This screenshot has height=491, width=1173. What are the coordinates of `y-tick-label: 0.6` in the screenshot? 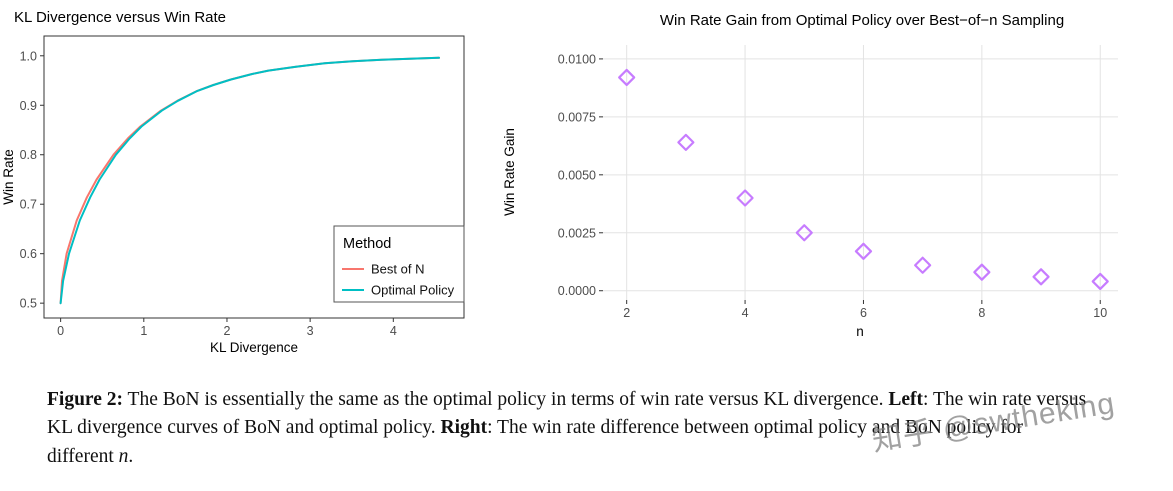 It's located at (28, 254).